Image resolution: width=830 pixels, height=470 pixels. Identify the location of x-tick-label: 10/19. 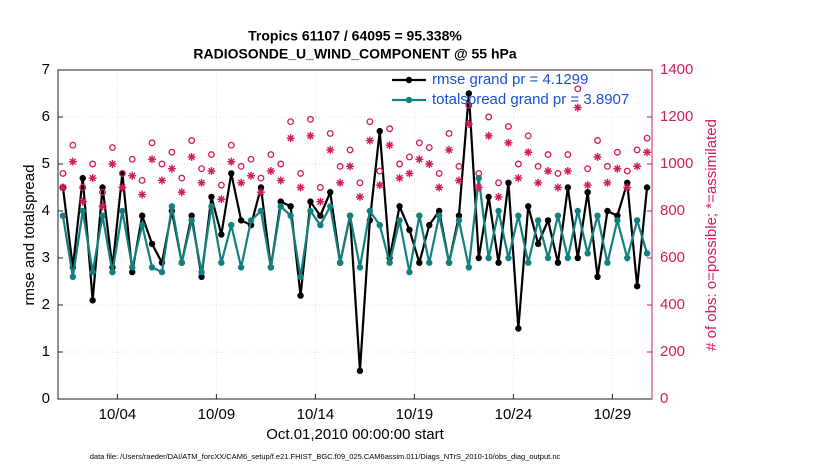
(415, 414).